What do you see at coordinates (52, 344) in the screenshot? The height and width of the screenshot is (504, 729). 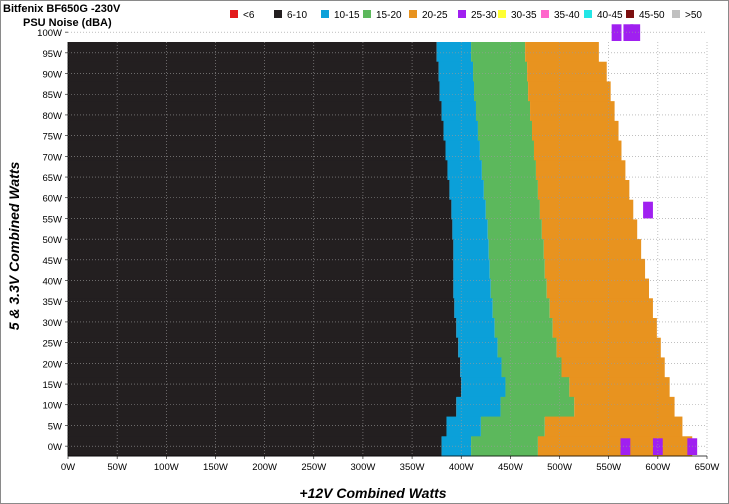 I see `y-tick-label: 25W` at bounding box center [52, 344].